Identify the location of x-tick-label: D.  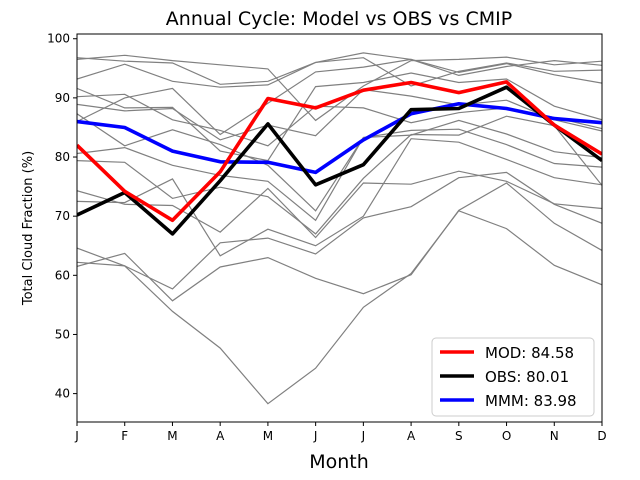
(601, 436).